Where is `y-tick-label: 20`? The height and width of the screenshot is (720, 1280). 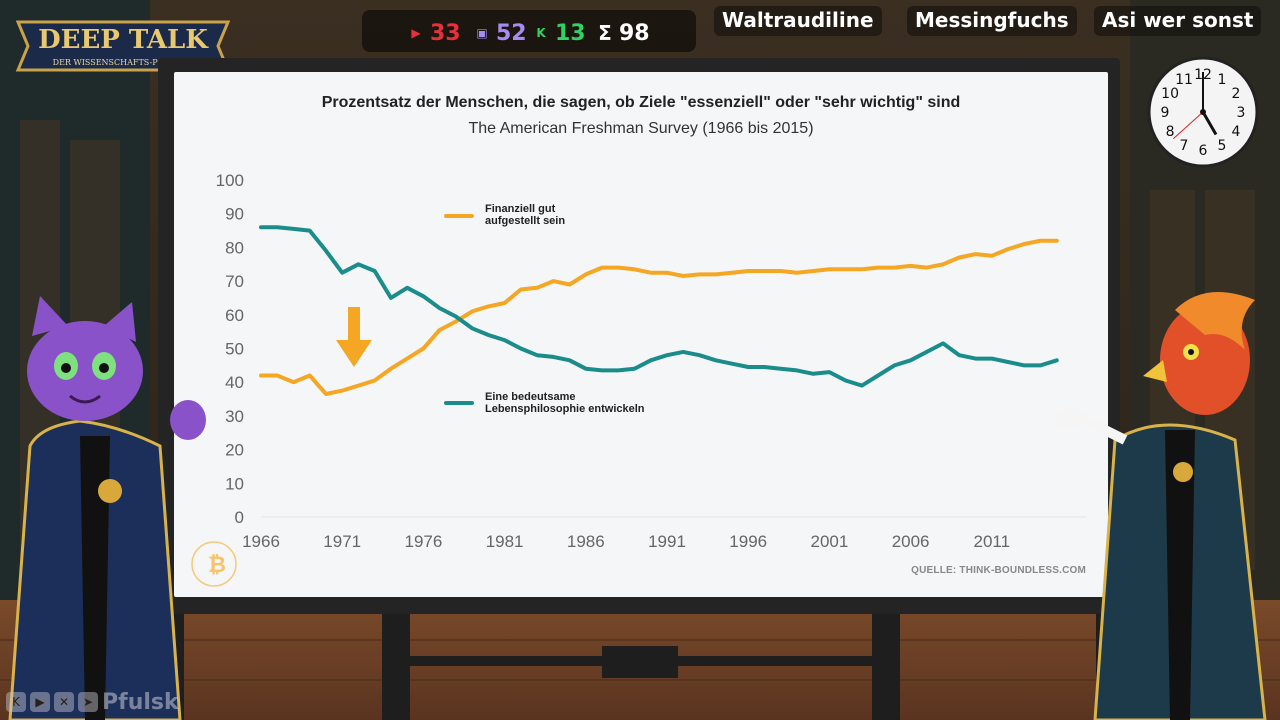
y-tick-label: 20 is located at coordinates (234, 450).